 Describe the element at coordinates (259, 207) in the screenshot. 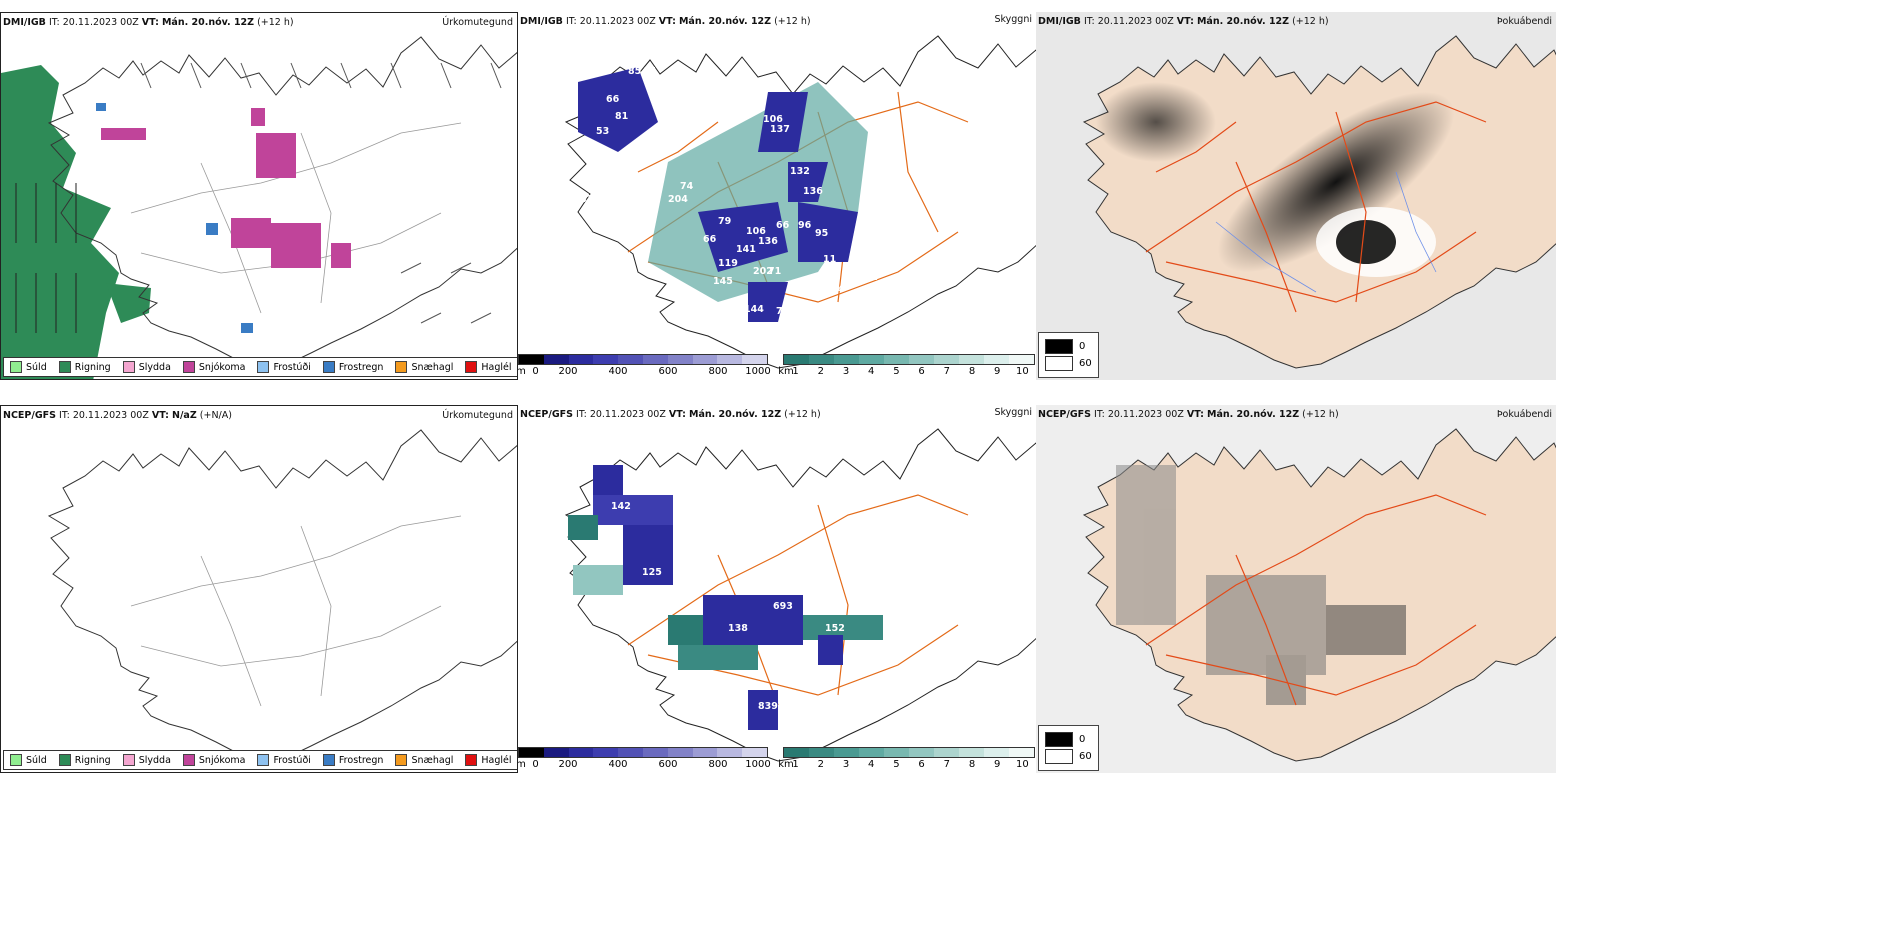

I see `precip-map` at that location.